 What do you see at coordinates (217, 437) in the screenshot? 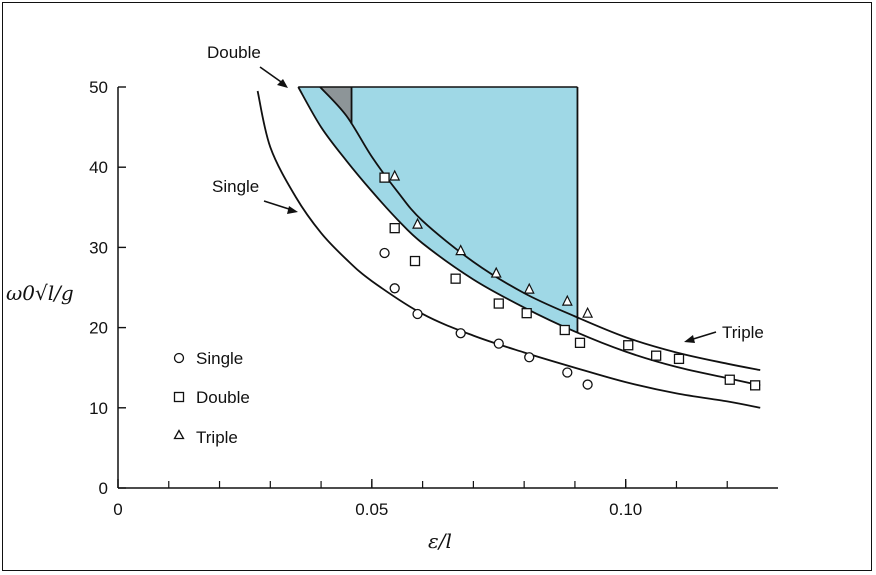
I see `legend-label-triple: Triple` at bounding box center [217, 437].